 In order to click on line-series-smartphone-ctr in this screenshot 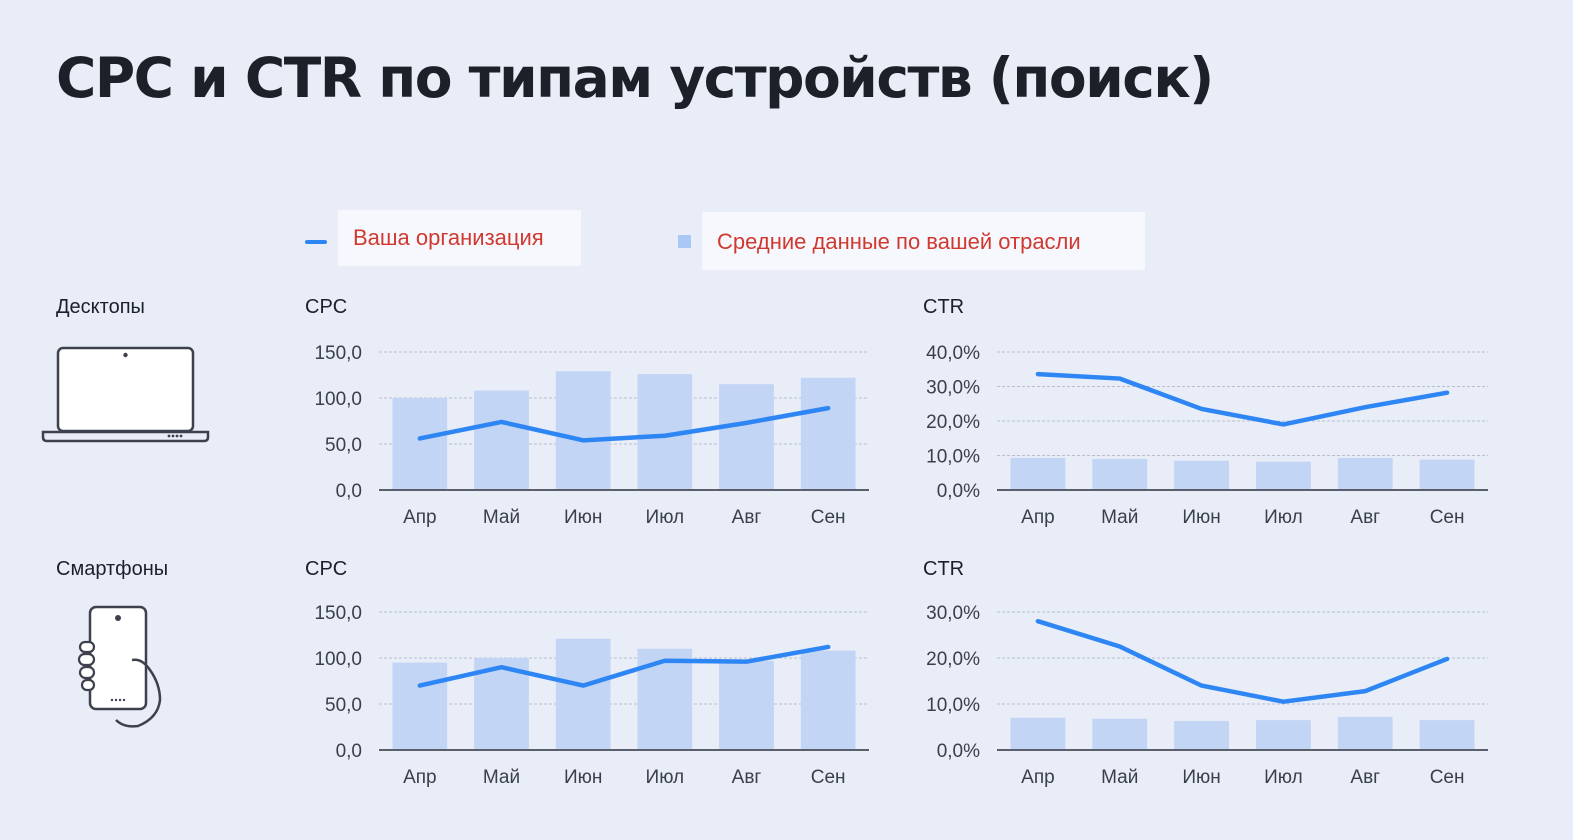, I will do `click(1242, 661)`.